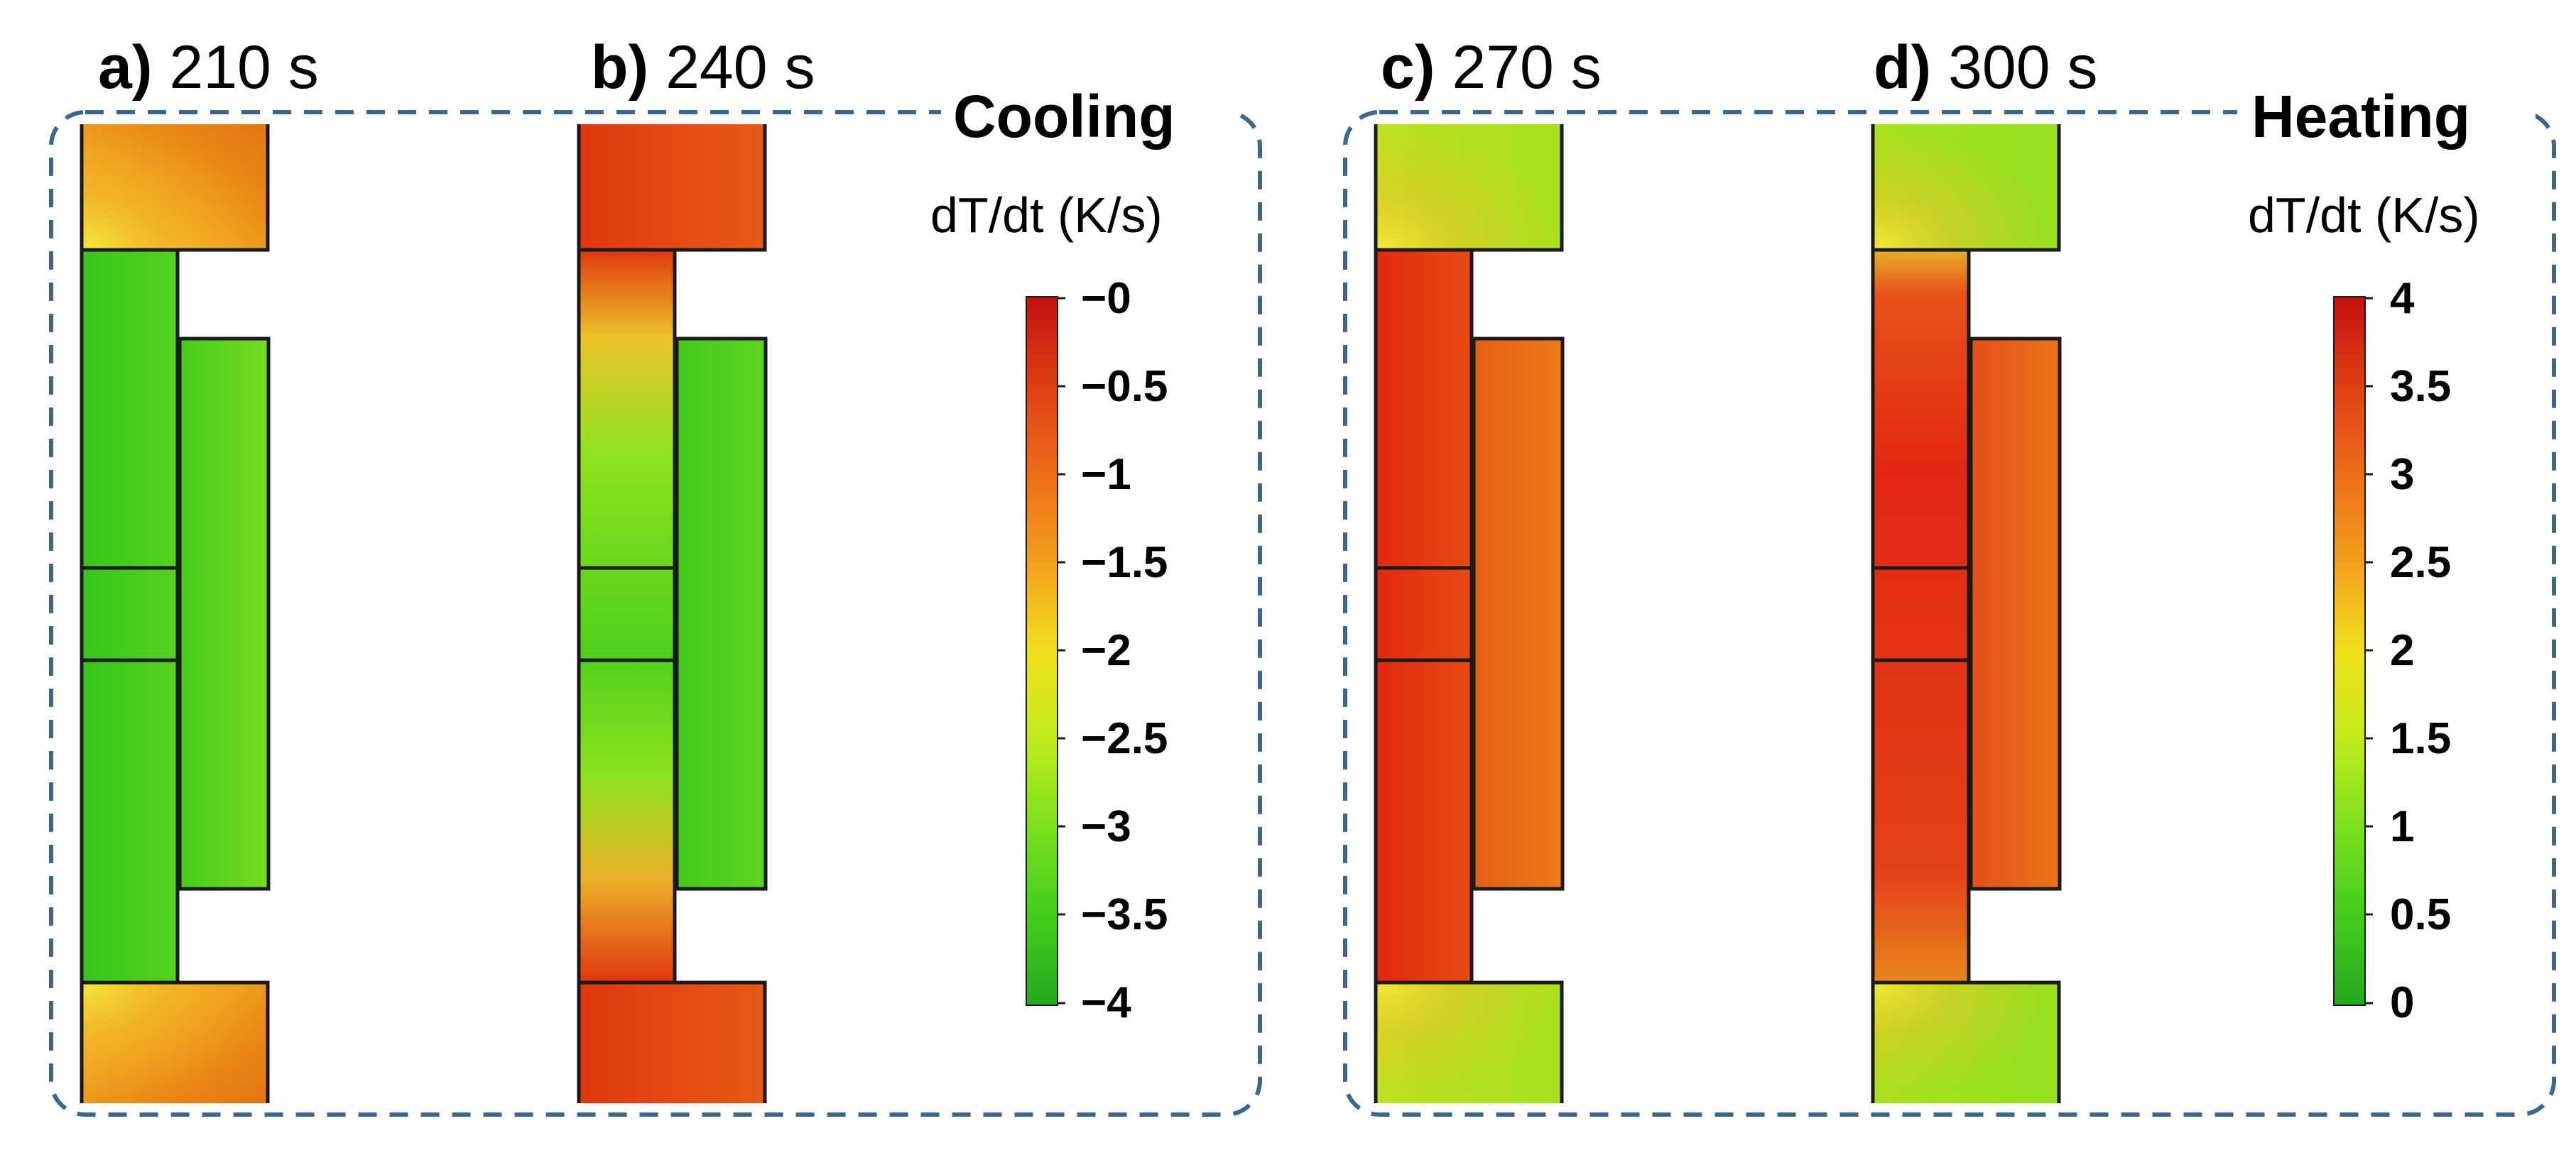 This screenshot has width=2576, height=1165. What do you see at coordinates (2403, 650) in the screenshot?
I see `heating-tick-label: 2` at bounding box center [2403, 650].